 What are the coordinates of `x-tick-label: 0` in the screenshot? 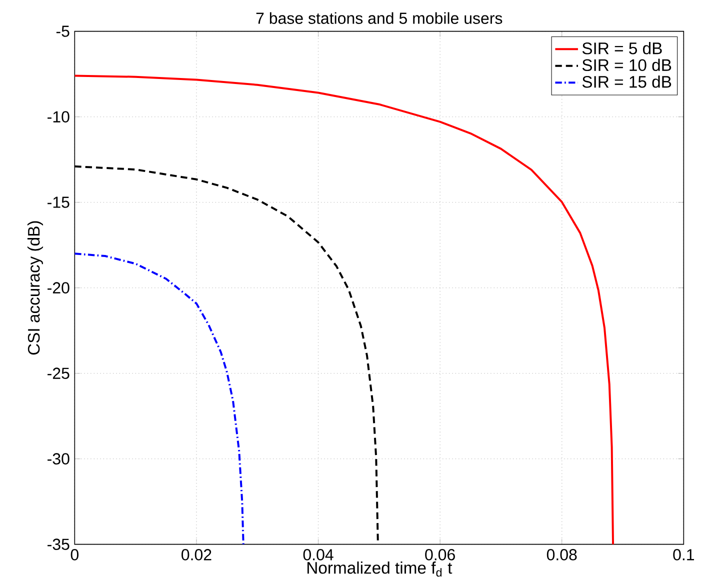 It's located at (74, 554).